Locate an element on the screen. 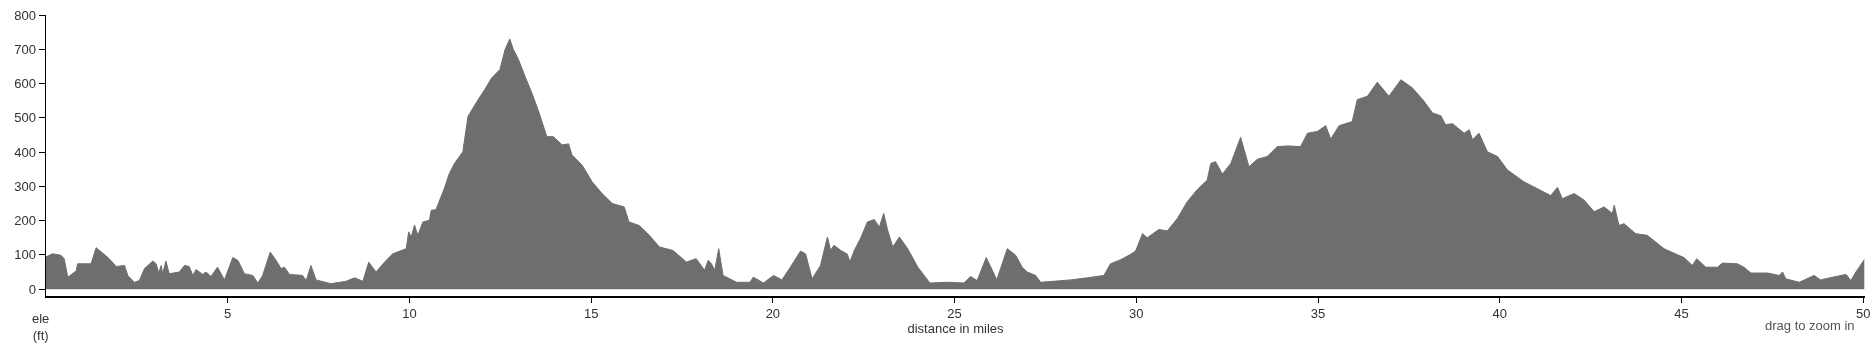 Image resolution: width=1875 pixels, height=350 pixels. x-tick-label: 50 is located at coordinates (1863, 314).